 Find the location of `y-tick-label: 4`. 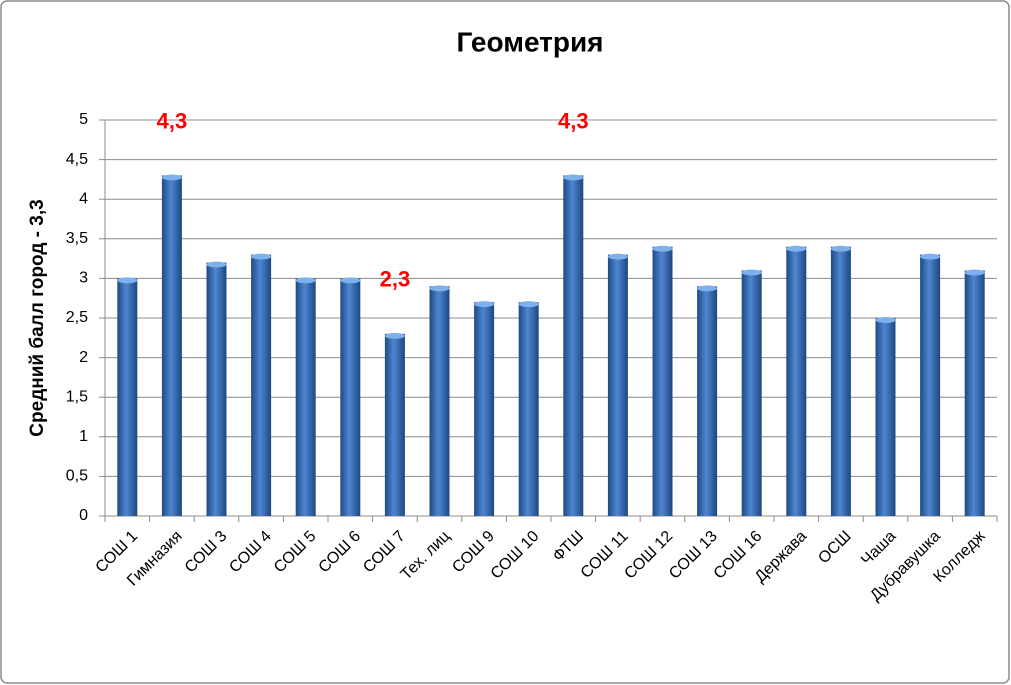

y-tick-label: 4 is located at coordinates (83, 198).